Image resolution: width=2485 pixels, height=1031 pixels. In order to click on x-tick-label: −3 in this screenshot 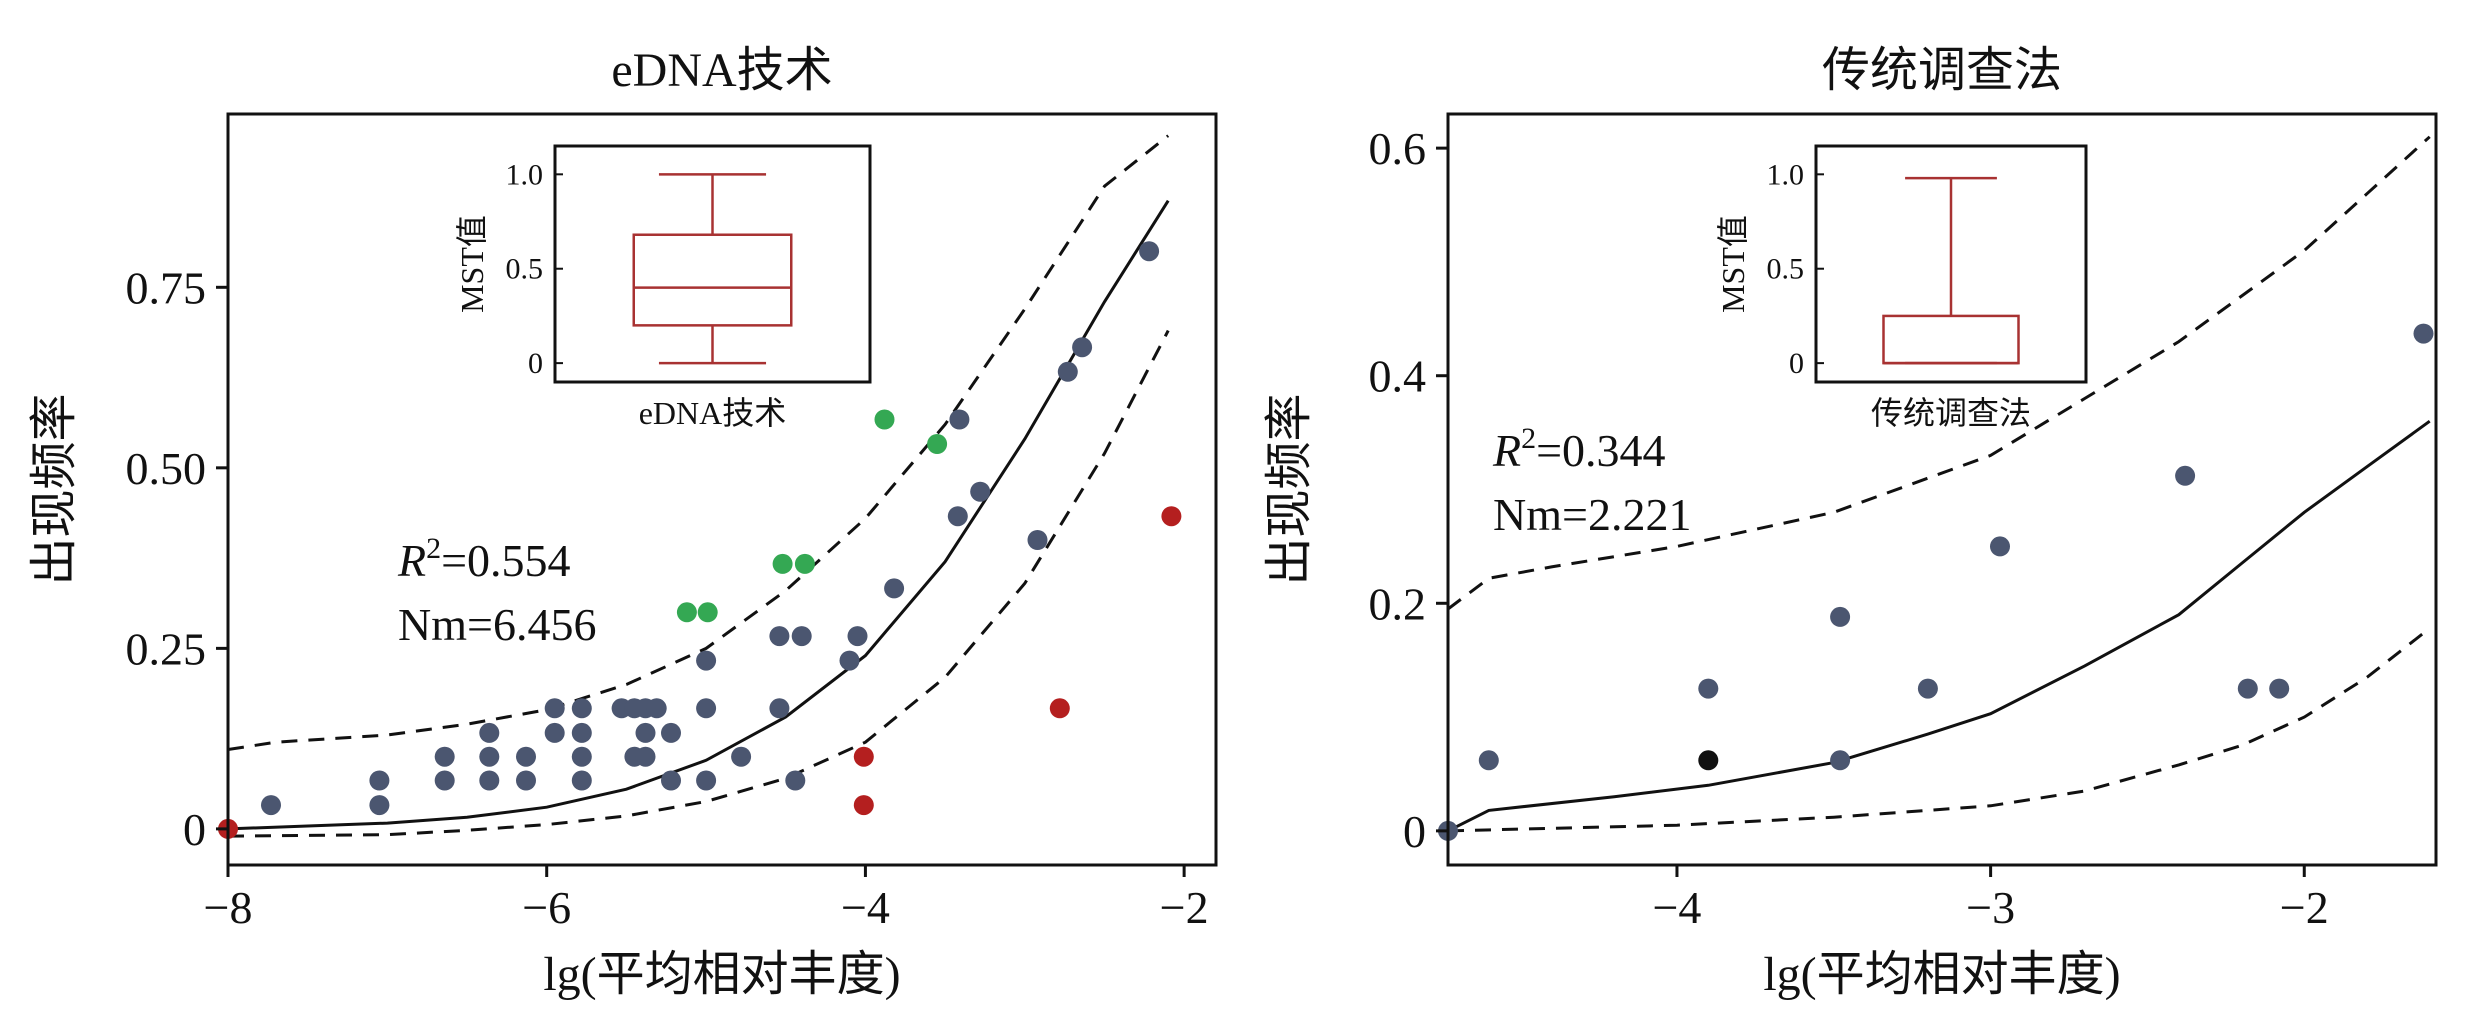, I will do `click(1990, 907)`.